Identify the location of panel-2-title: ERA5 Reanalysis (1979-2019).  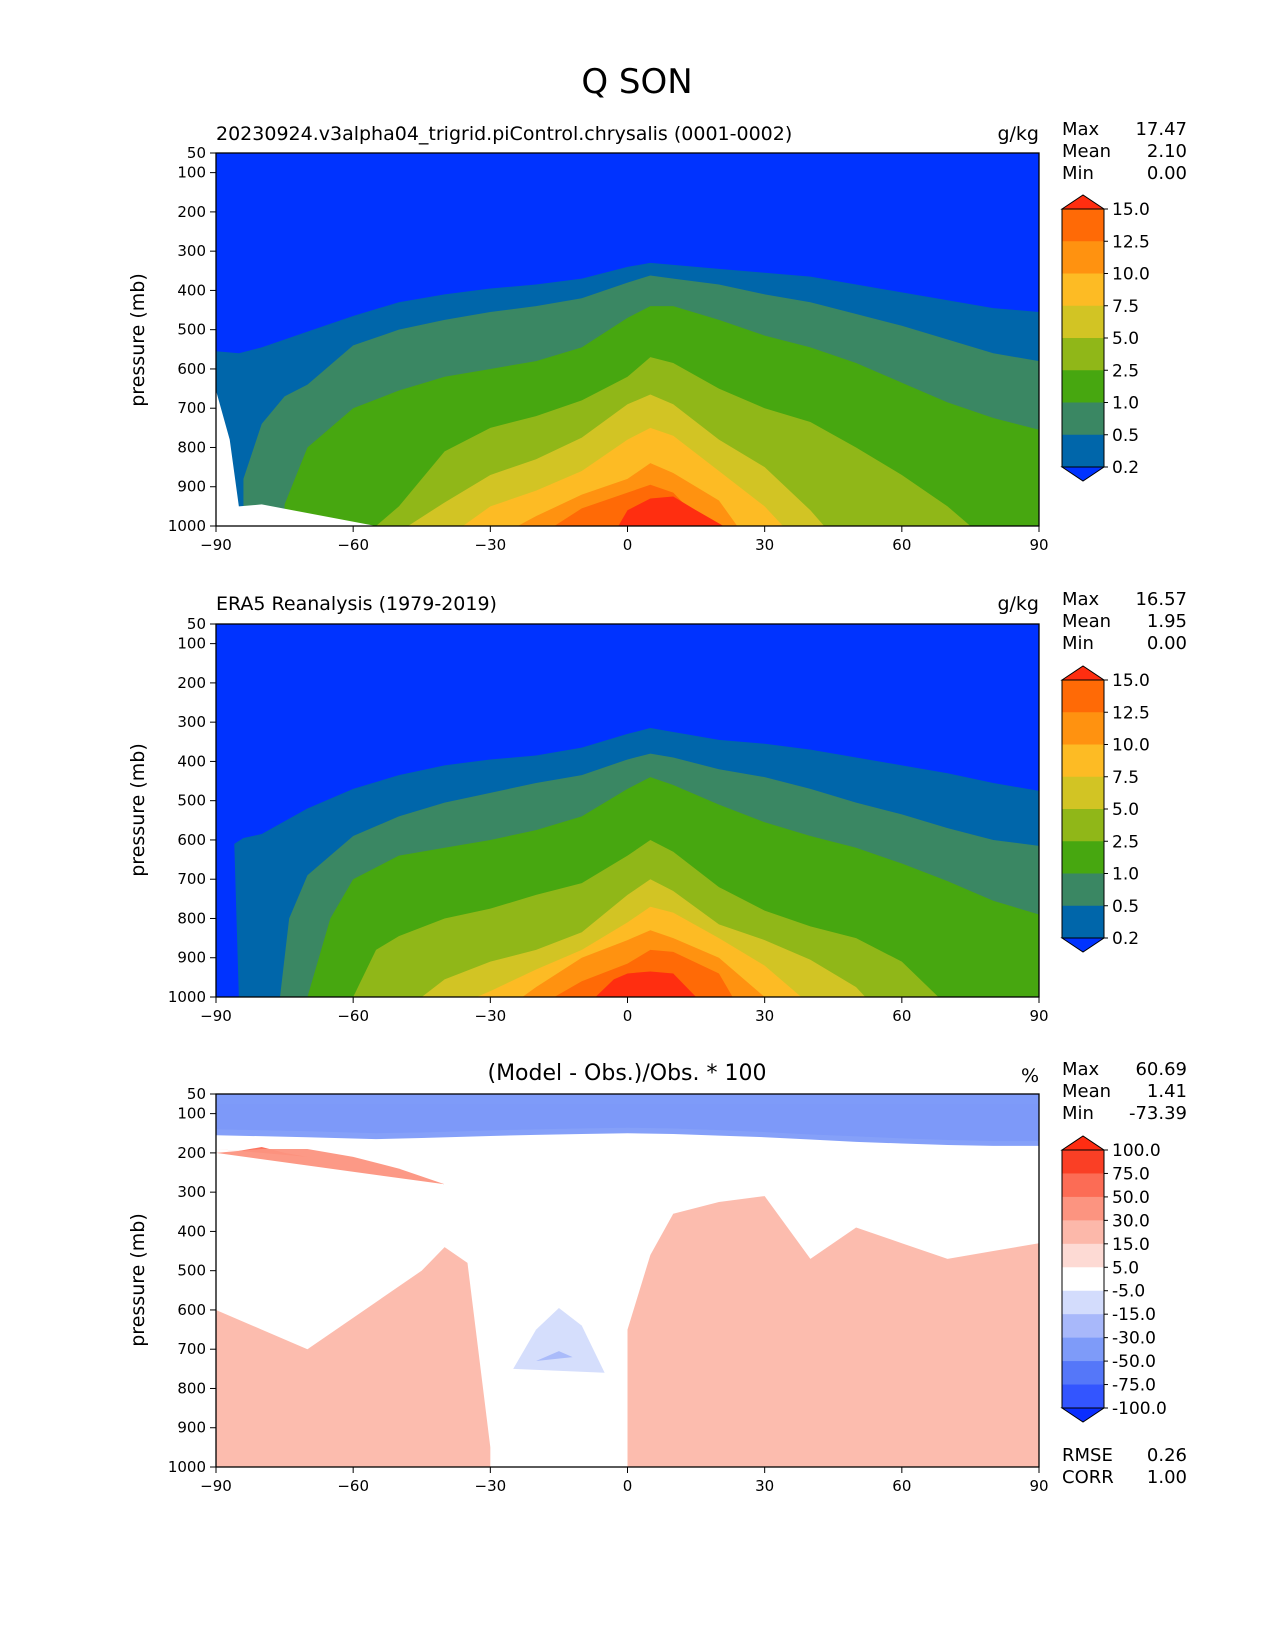
(356, 604).